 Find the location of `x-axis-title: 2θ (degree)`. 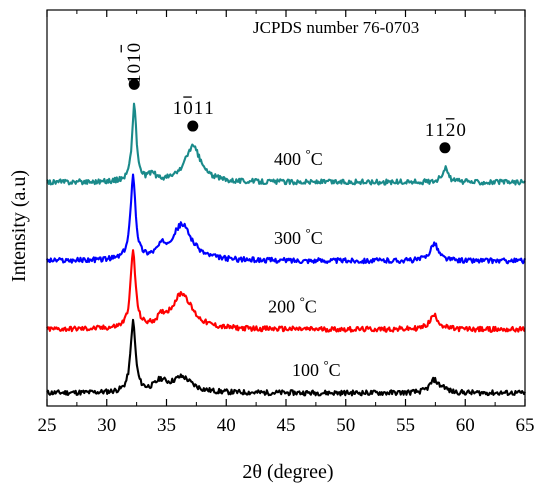

x-axis-title: 2θ (degree) is located at coordinates (287, 472).